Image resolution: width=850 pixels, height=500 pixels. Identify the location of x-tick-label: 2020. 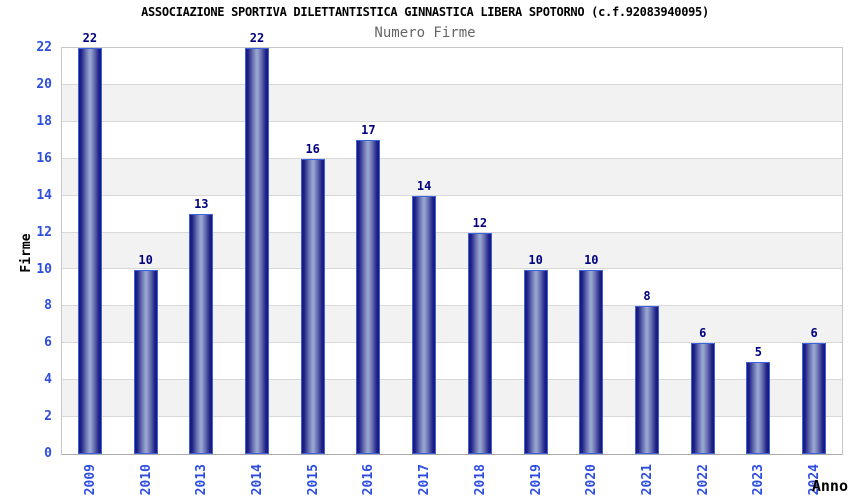
(592, 480).